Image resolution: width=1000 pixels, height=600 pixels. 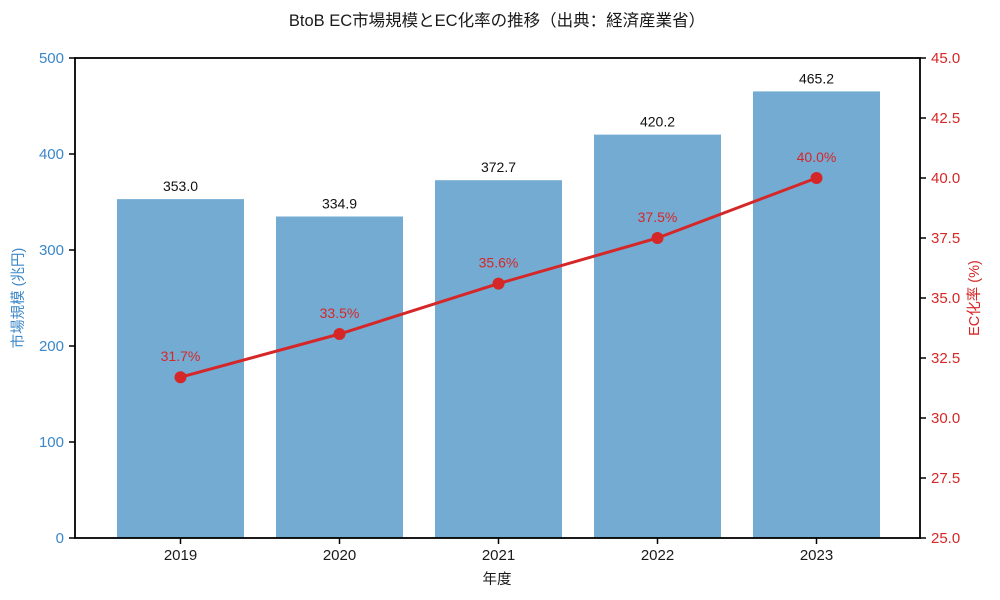 I want to click on line-point-2021, so click(x=498, y=283).